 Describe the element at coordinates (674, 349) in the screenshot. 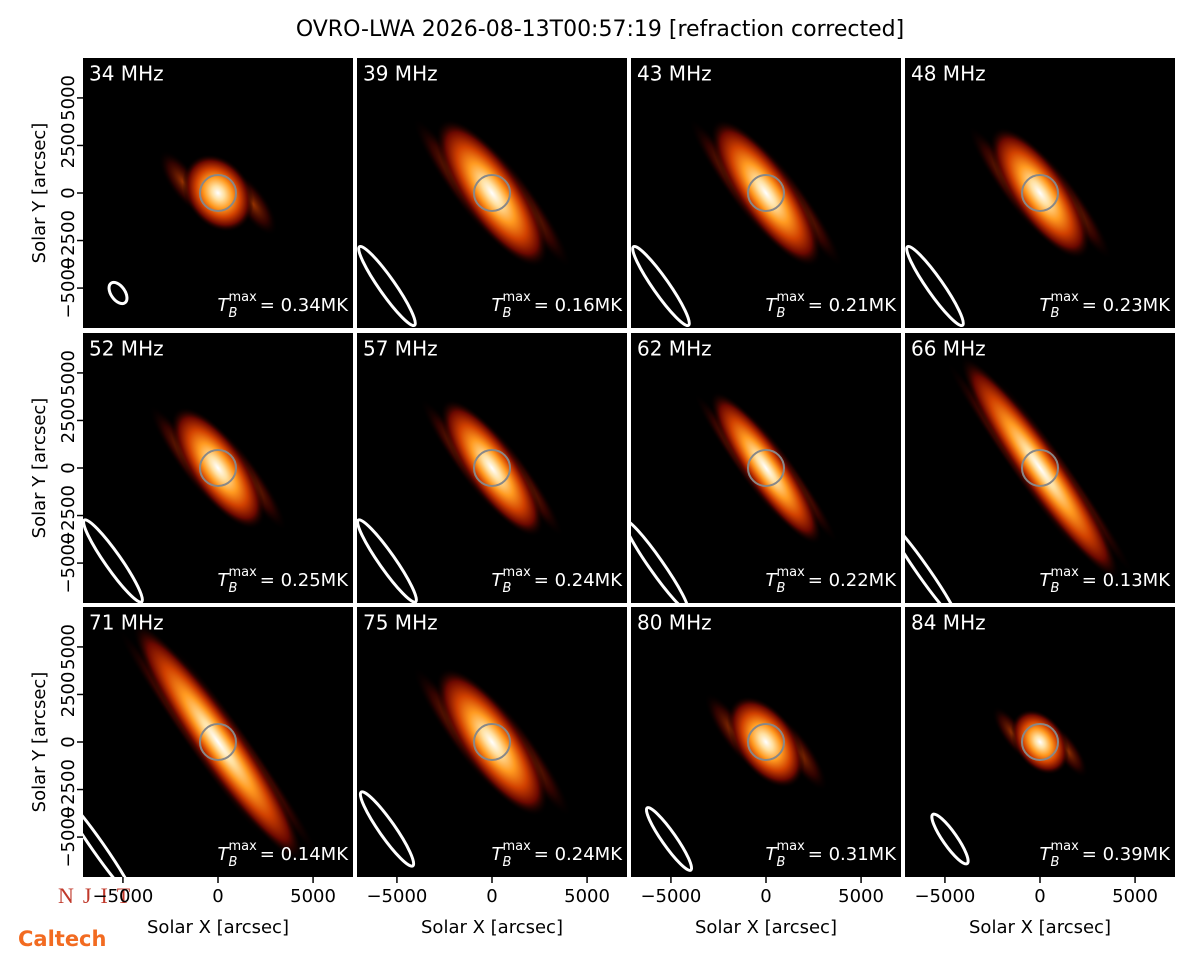

I see `frequency-label: 62 MHz` at that location.